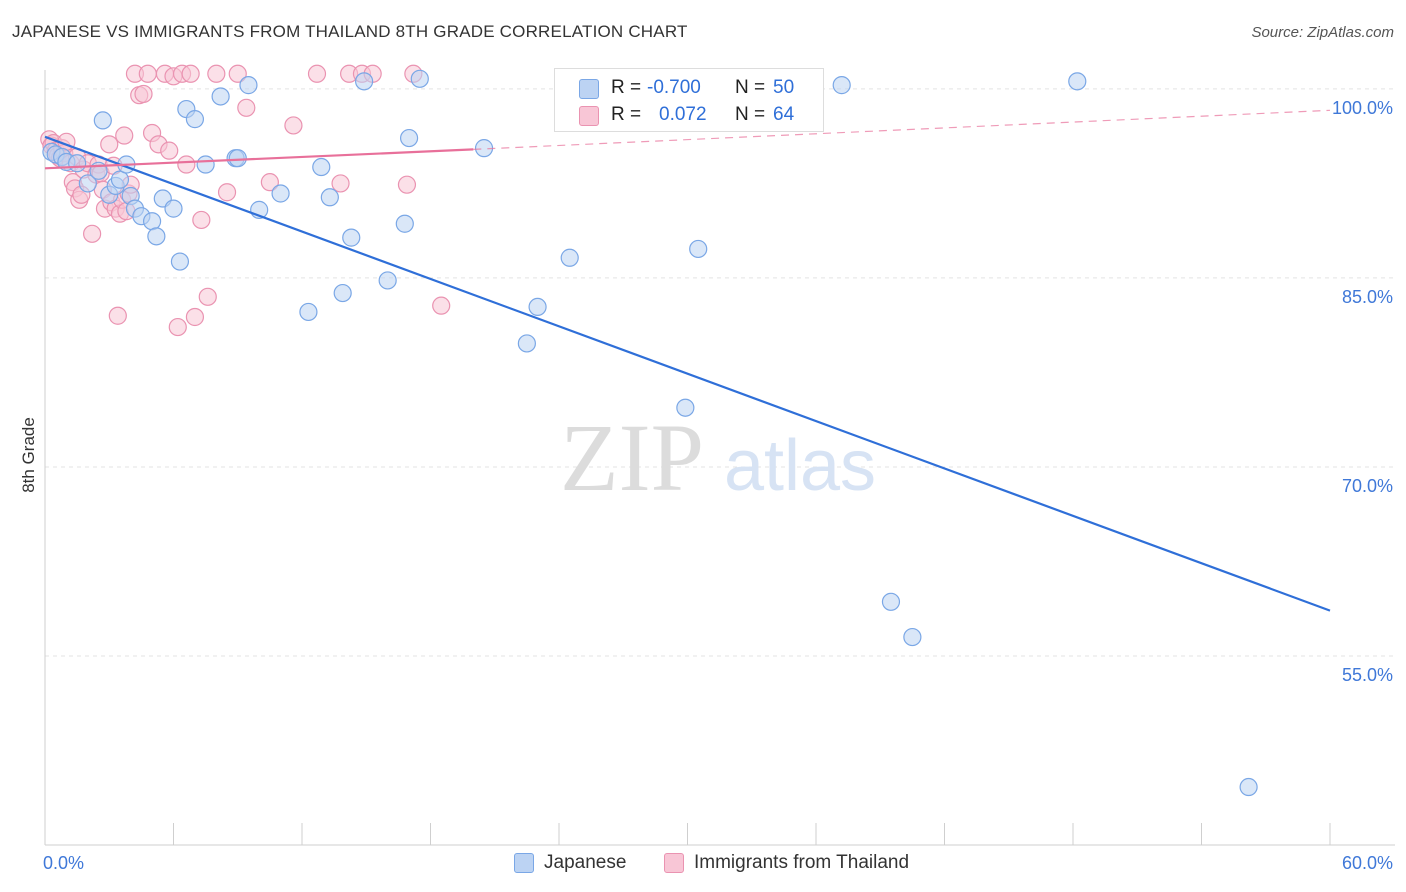 The width and height of the screenshot is (1406, 892). What do you see at coordinates (683, 114) in the screenshot?
I see `legend-r-value-thailand: 0.072` at bounding box center [683, 114].